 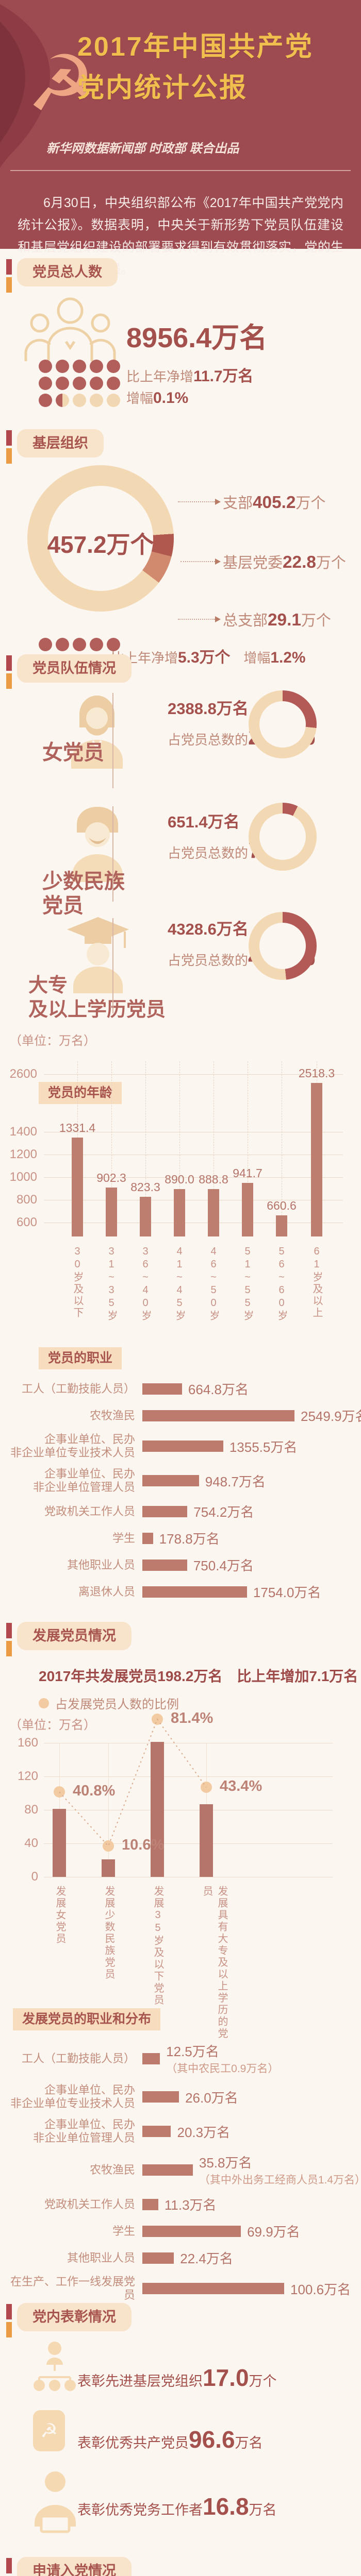 What do you see at coordinates (97, 998) in the screenshot?
I see `composition-row-label: 大专 及以上学历党员` at bounding box center [97, 998].